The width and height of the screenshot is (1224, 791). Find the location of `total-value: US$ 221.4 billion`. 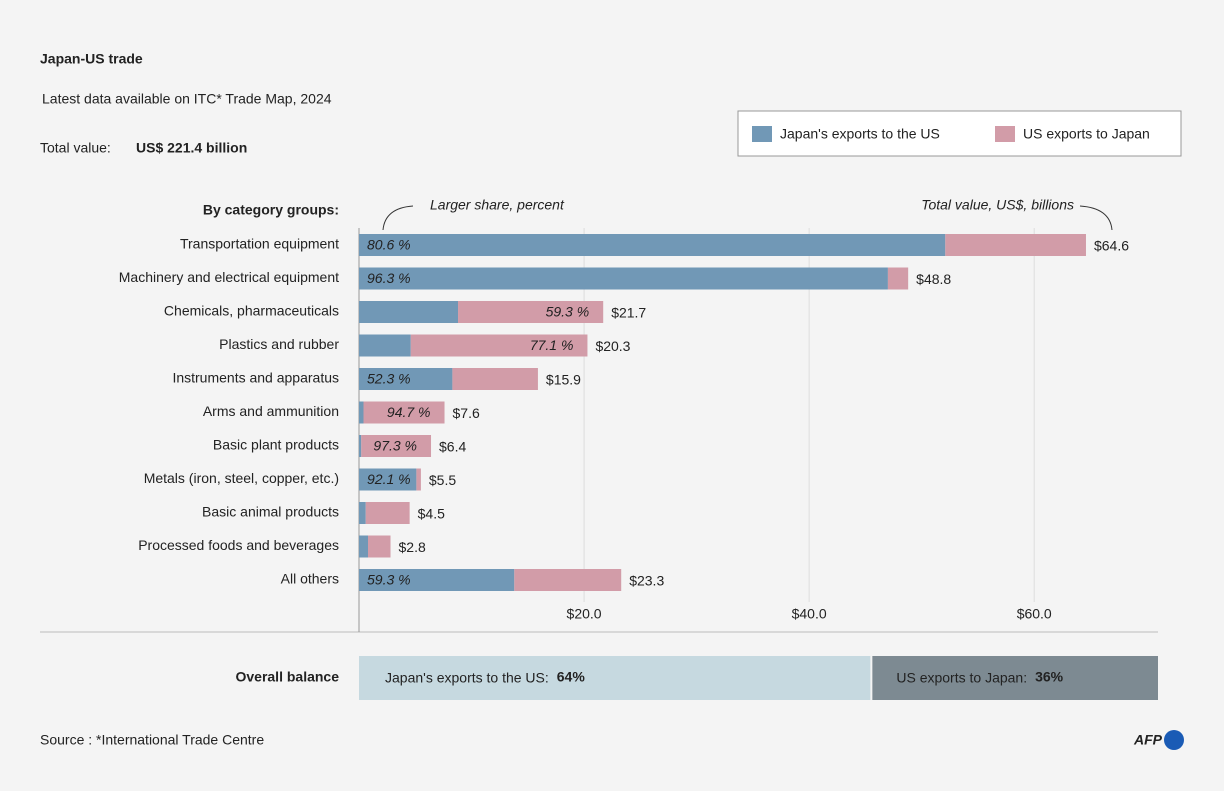

total-value: US$ 221.4 billion is located at coordinates (191, 148).